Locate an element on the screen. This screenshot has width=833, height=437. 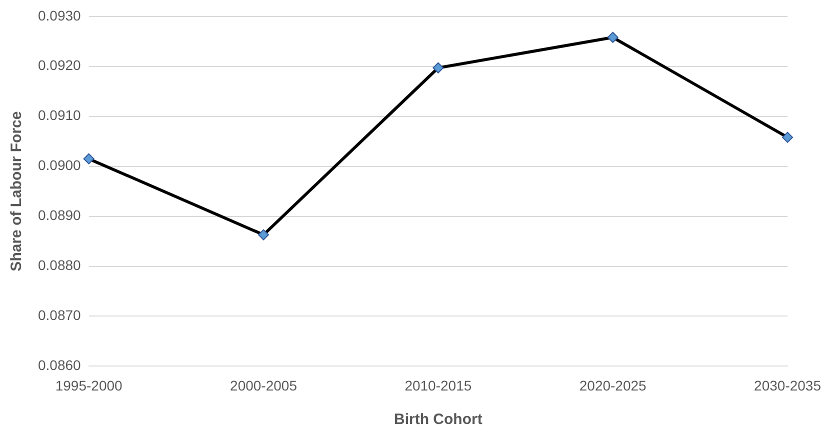
y-tick-label: 0.0910 is located at coordinates (60, 115).